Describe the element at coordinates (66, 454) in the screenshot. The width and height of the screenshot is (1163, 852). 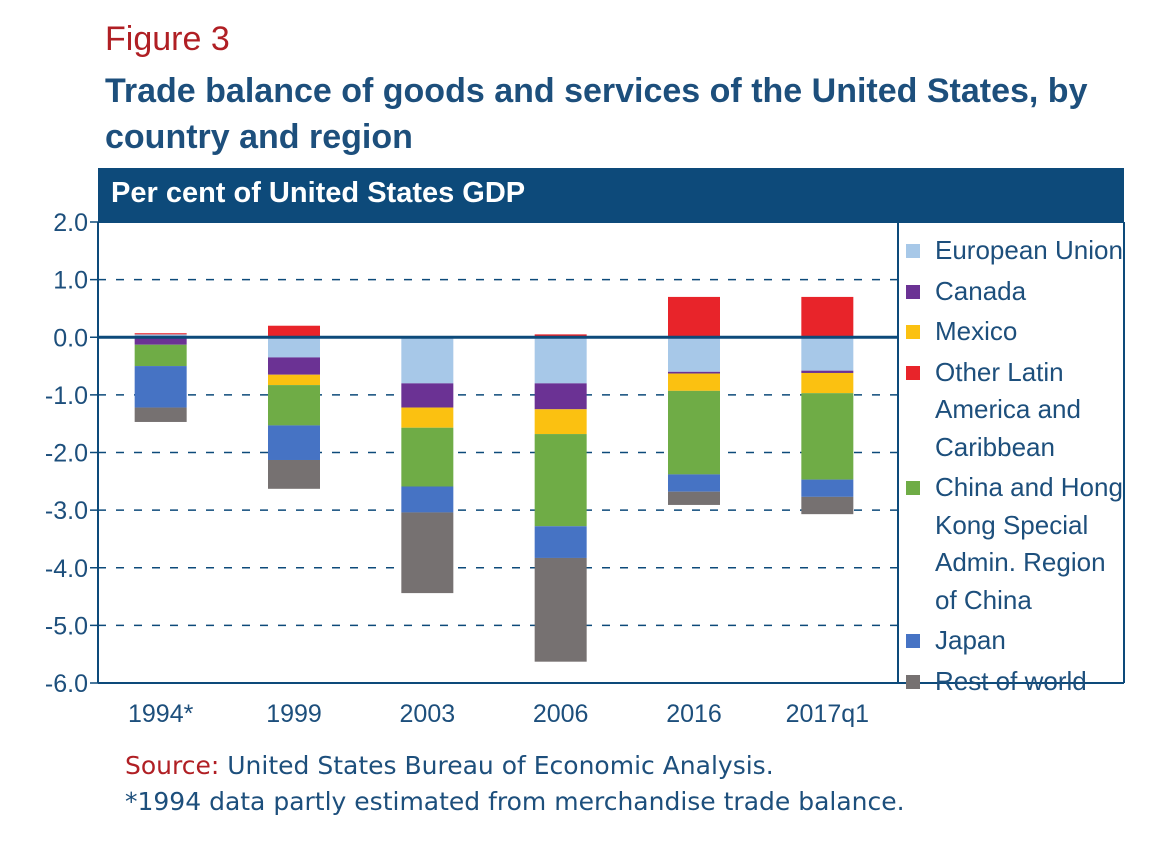
I see `y-tick-label: -2.0` at that location.